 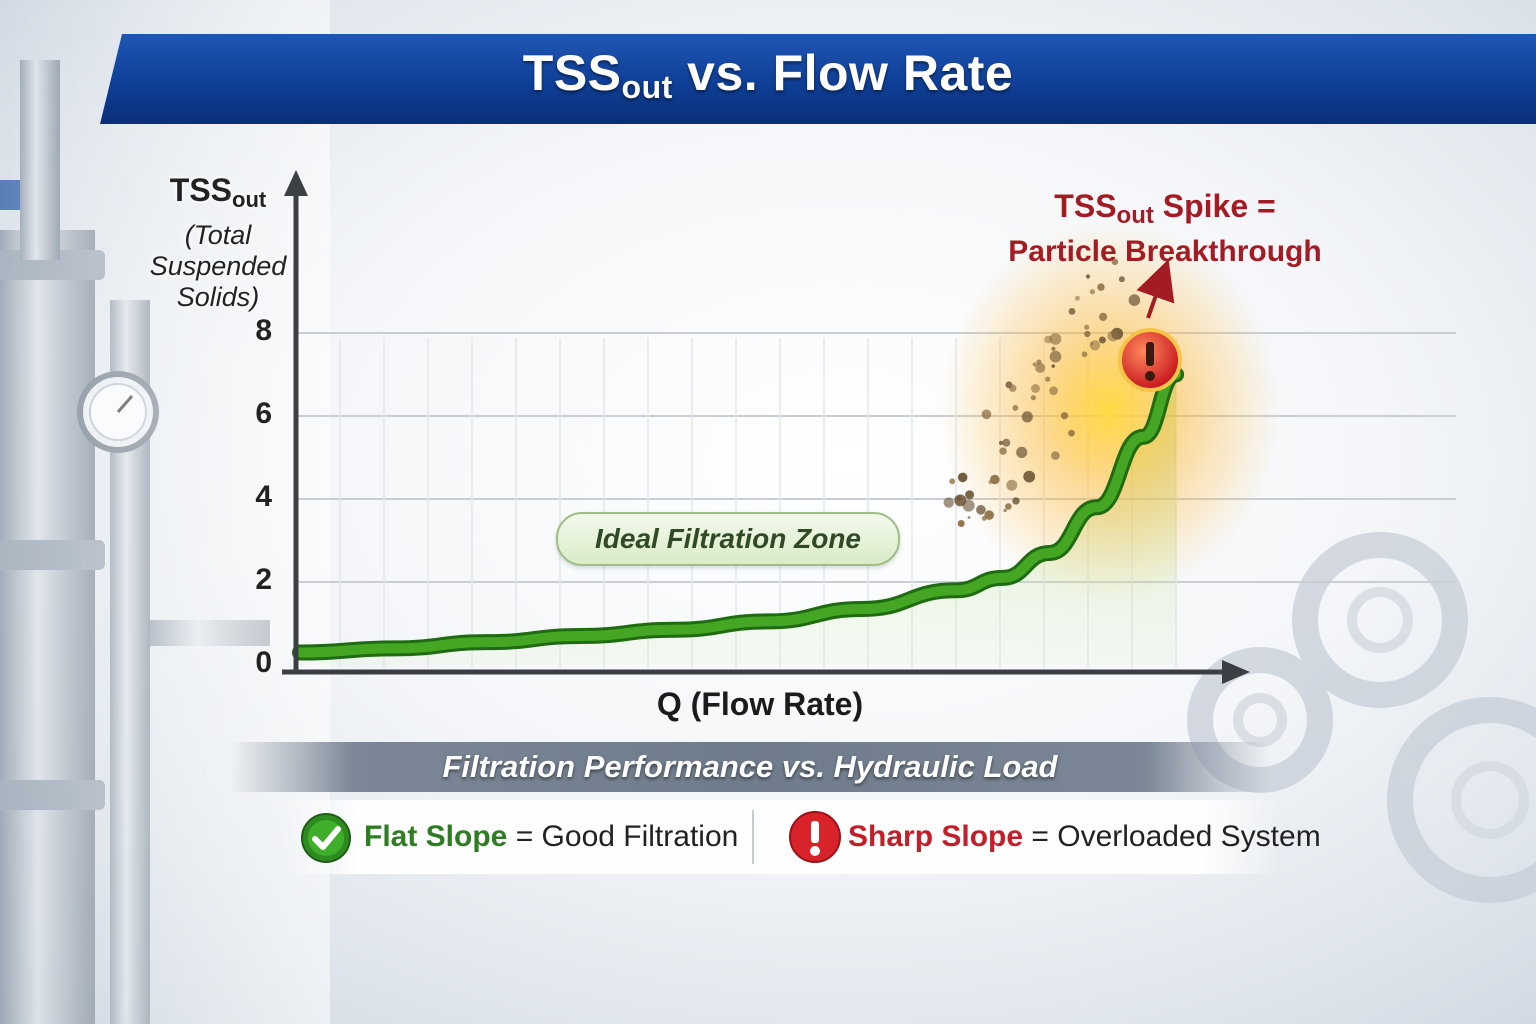 I want to click on y-tick-label: 4, so click(x=263, y=496).